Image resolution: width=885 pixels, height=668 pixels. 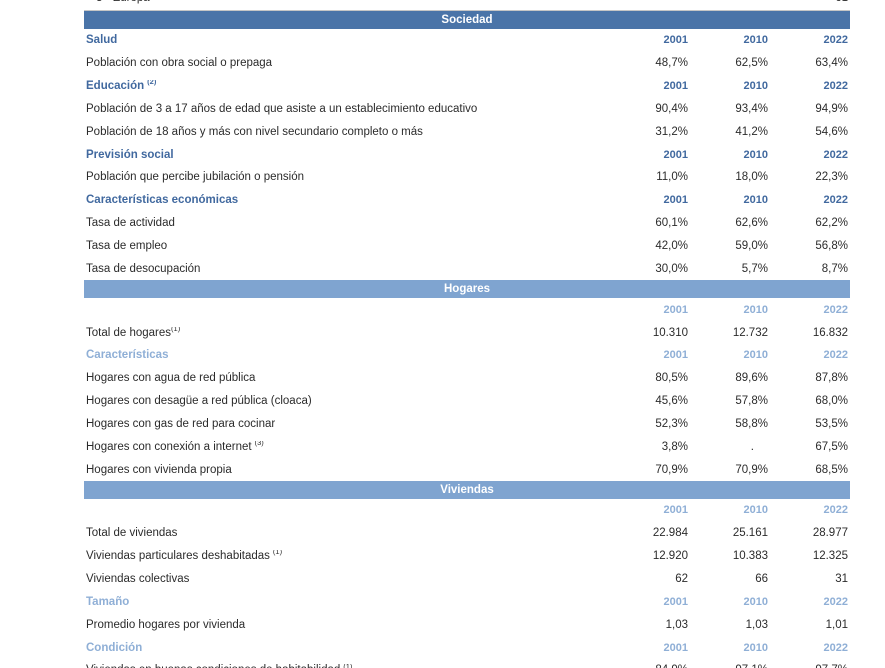 I want to click on value-cell: 54,6%, so click(x=831, y=131).